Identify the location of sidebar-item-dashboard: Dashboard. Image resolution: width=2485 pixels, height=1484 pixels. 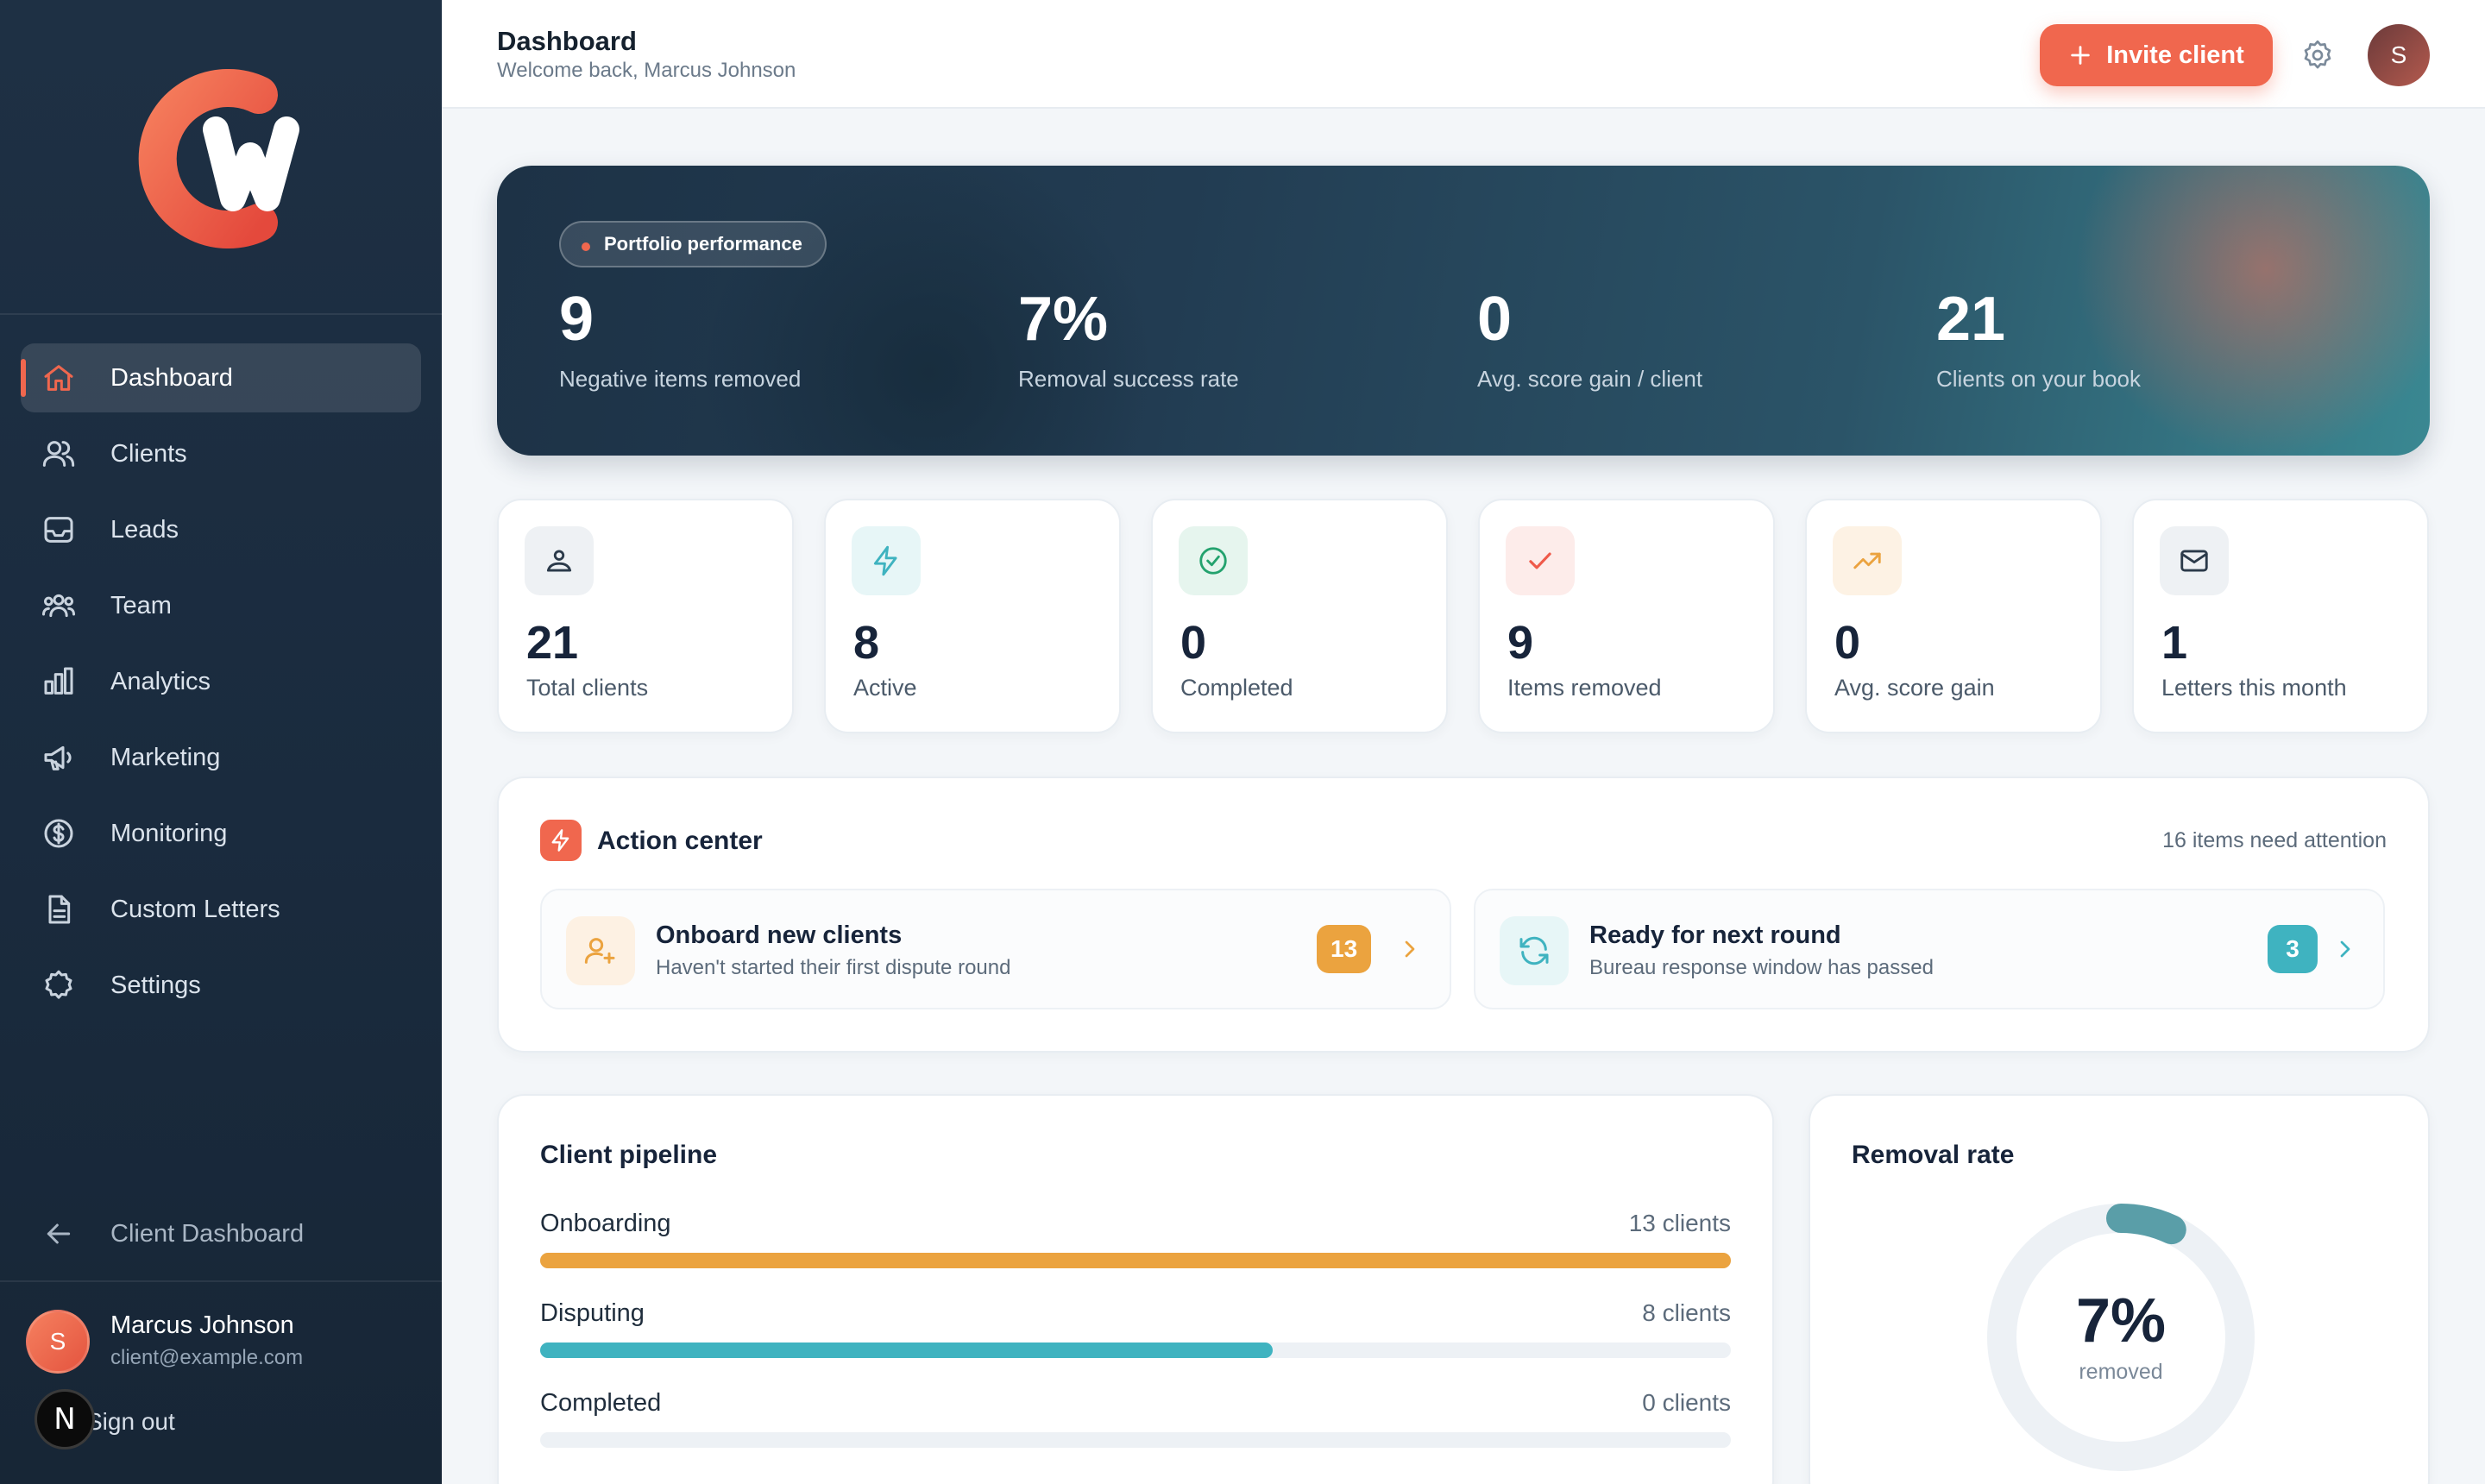
(221, 377).